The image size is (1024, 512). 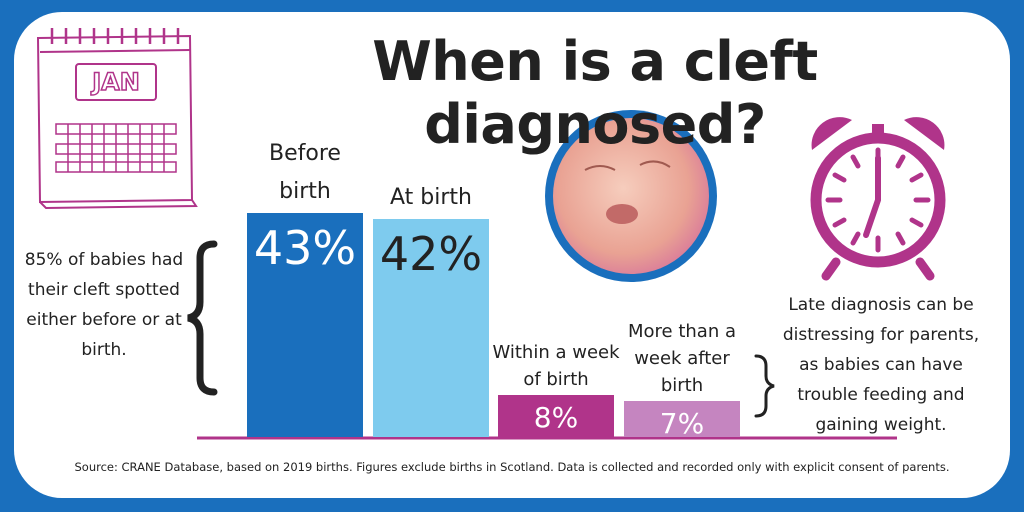 What do you see at coordinates (117, 119) in the screenshot?
I see `calendar-icon` at bounding box center [117, 119].